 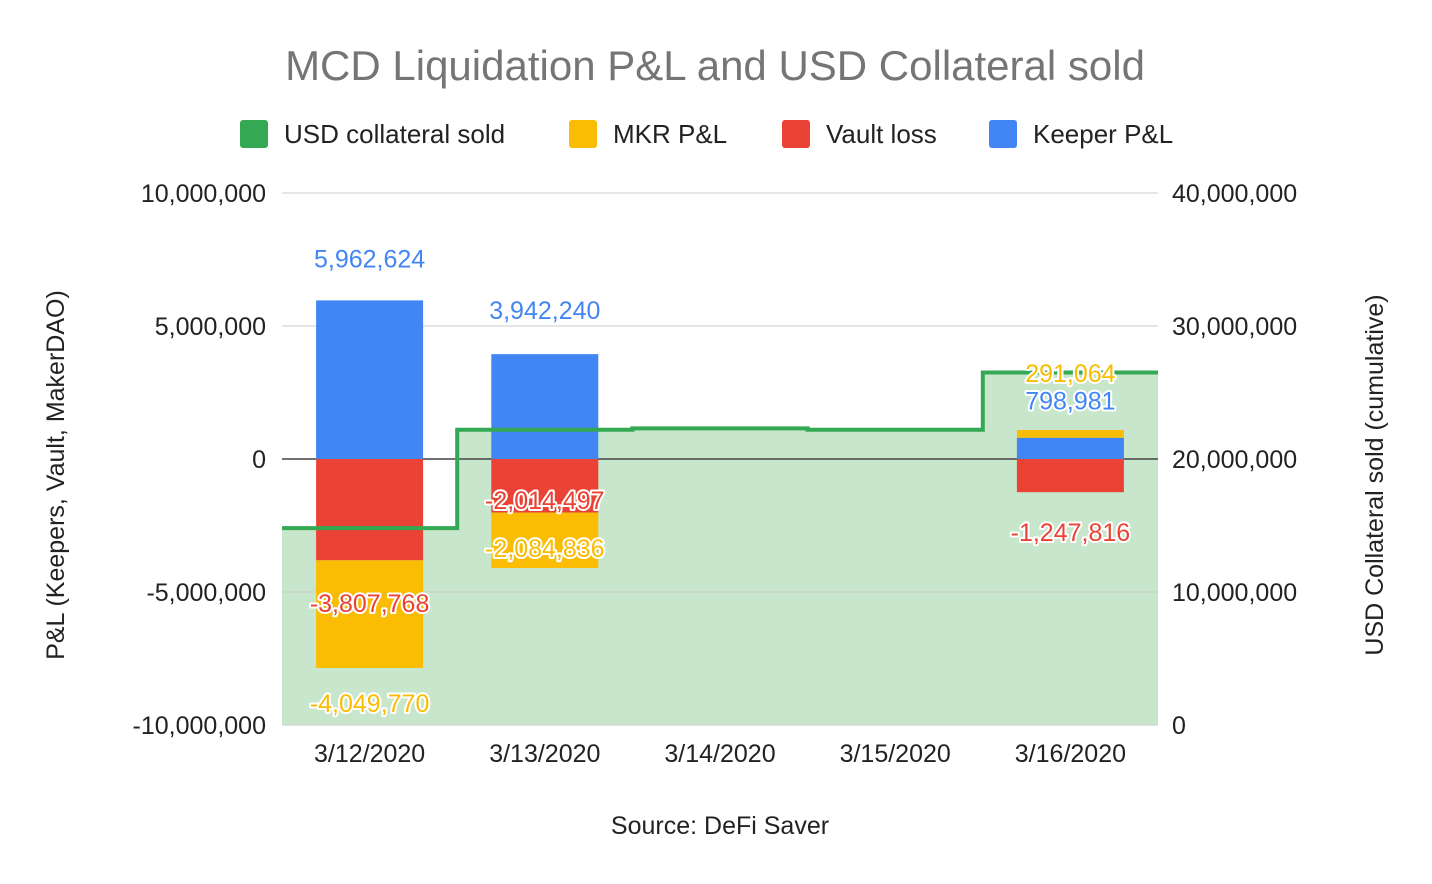 What do you see at coordinates (545, 549) in the screenshot?
I see `data-label-mkr-p-l-1: -2,084,836` at bounding box center [545, 549].